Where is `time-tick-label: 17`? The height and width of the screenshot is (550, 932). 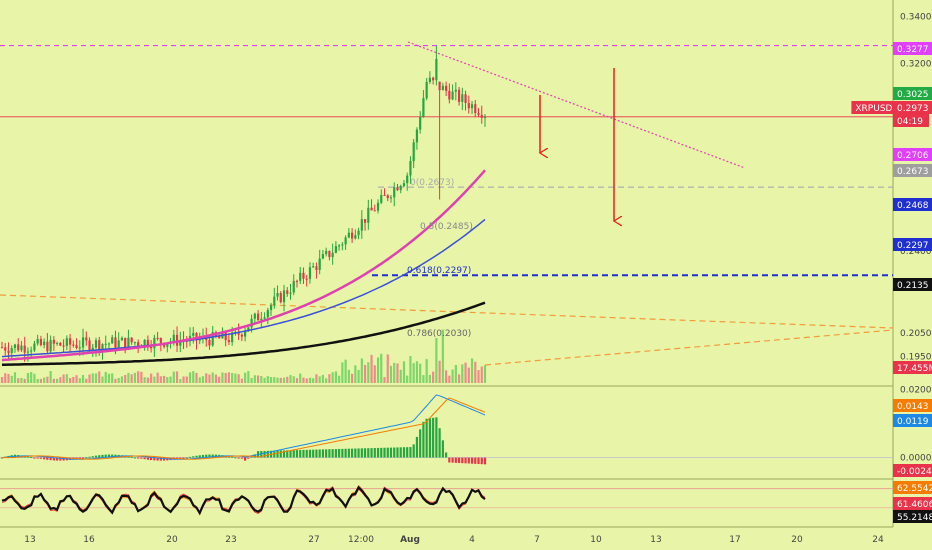 time-tick-label: 17 is located at coordinates (734, 540).